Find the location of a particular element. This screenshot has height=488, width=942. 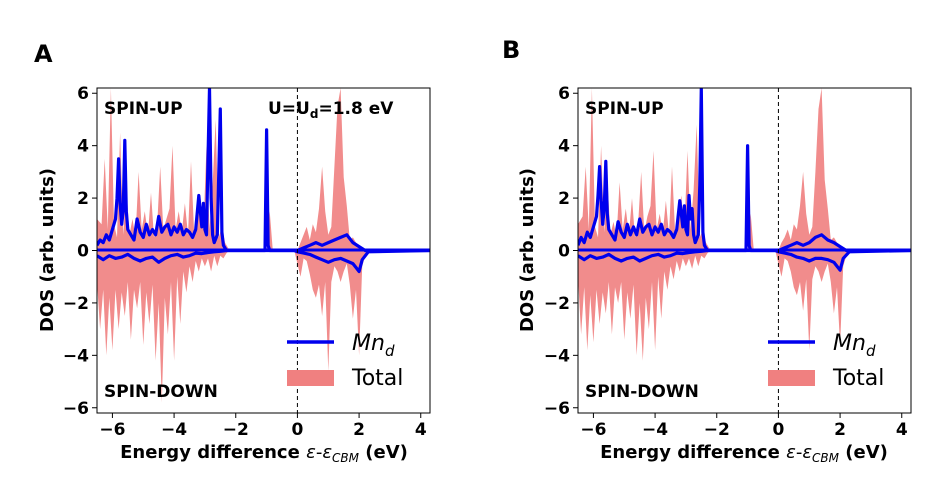

spin-down-label-b: SPIN-DOWN is located at coordinates (642, 392).